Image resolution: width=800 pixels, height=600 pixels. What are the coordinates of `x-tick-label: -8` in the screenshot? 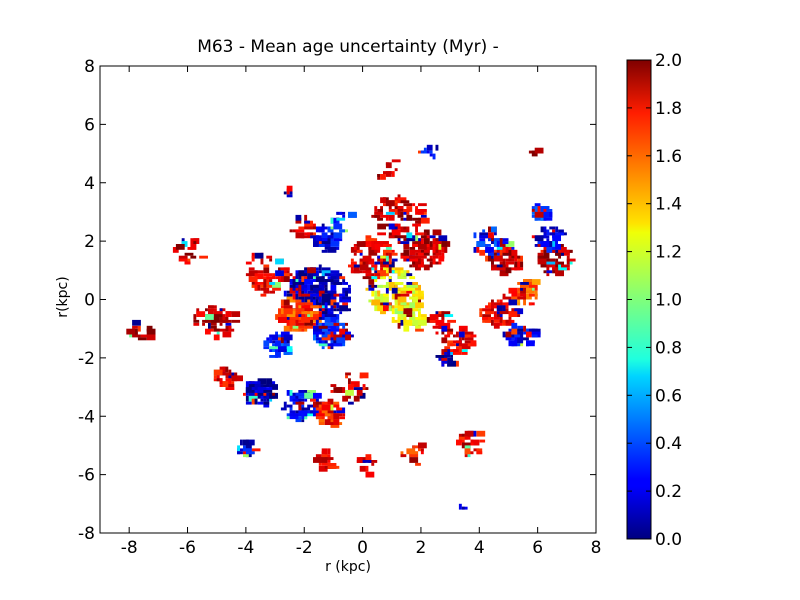 It's located at (129, 548).